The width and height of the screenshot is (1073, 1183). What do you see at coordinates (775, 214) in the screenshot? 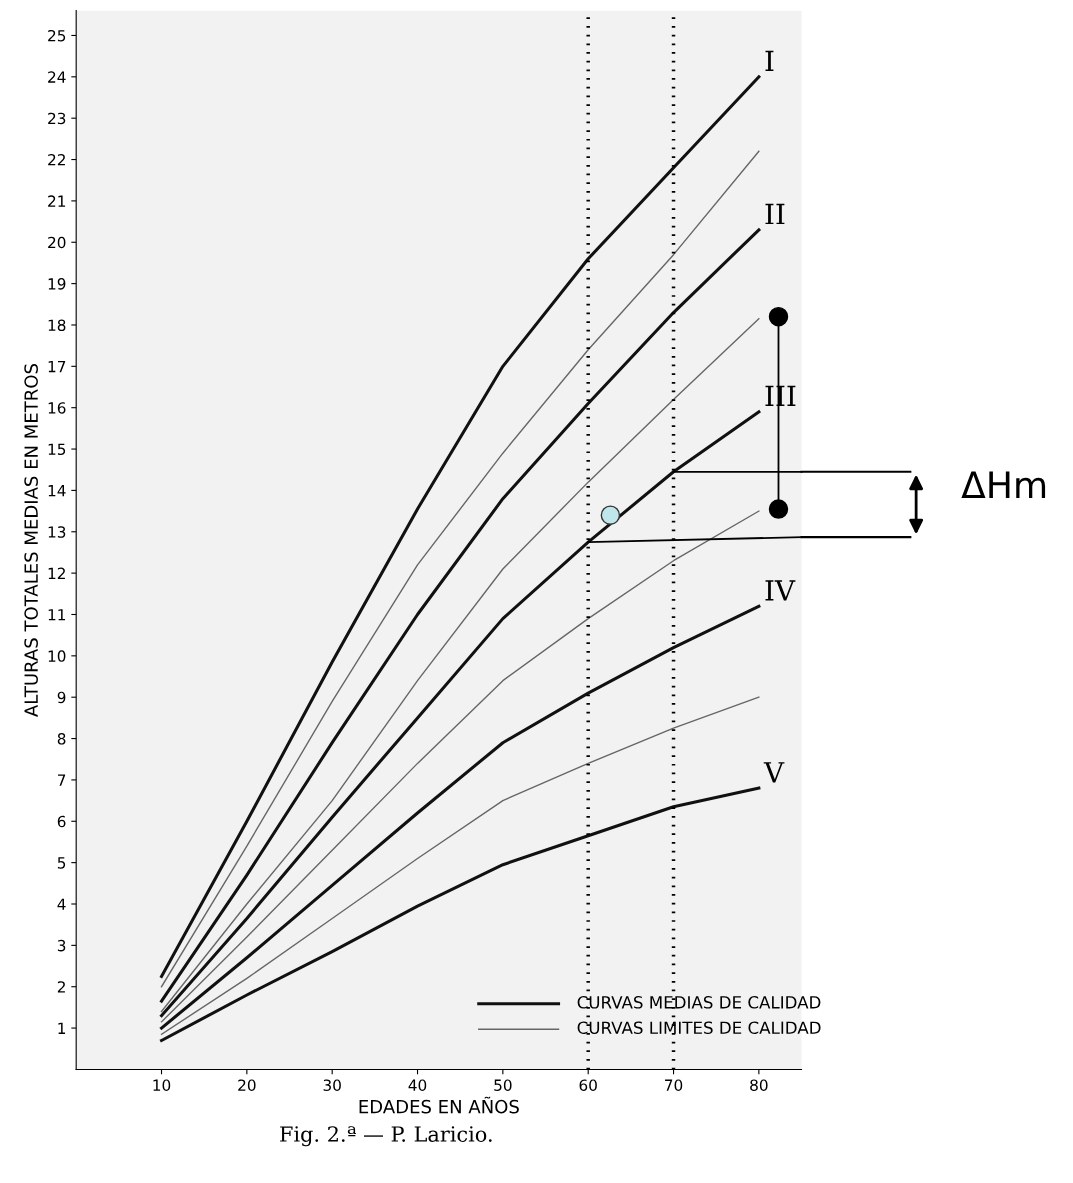
I see `series-label: II` at bounding box center [775, 214].